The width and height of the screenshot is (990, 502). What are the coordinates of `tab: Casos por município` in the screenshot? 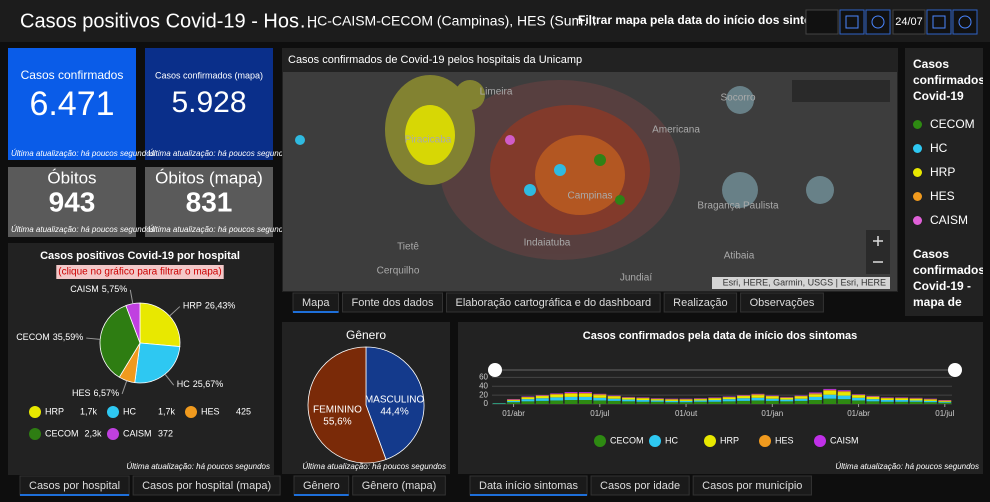 It's located at (752, 485).